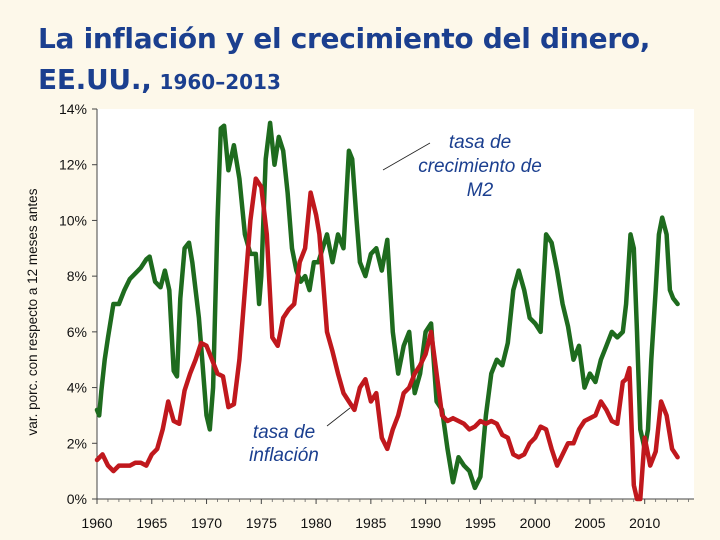  I want to click on m2-annotation-text: tasa de, so click(480, 142).